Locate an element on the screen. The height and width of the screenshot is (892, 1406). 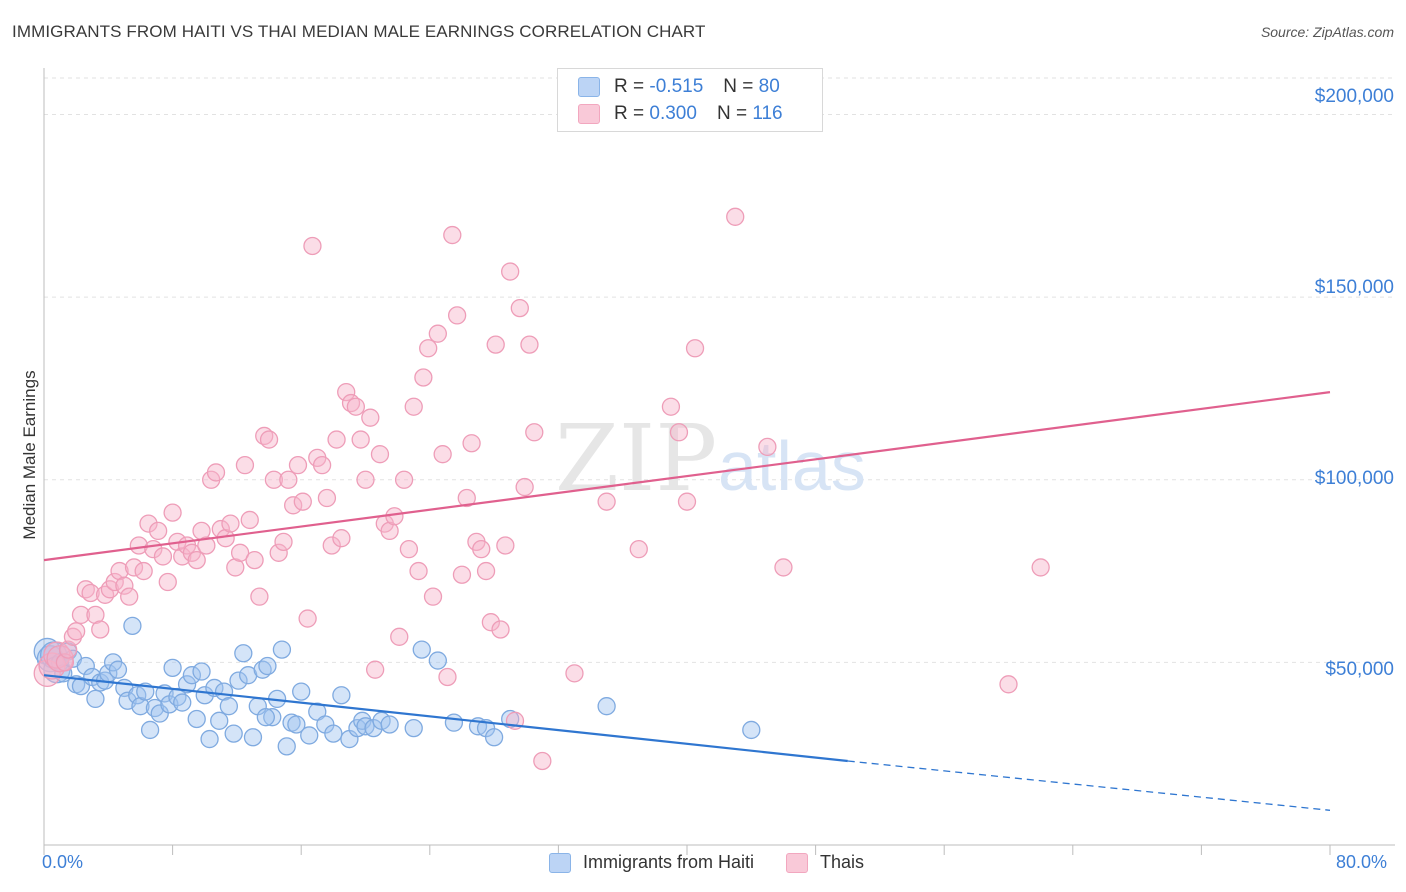
y-tick-label: $50,000 is located at coordinates (1359, 669).